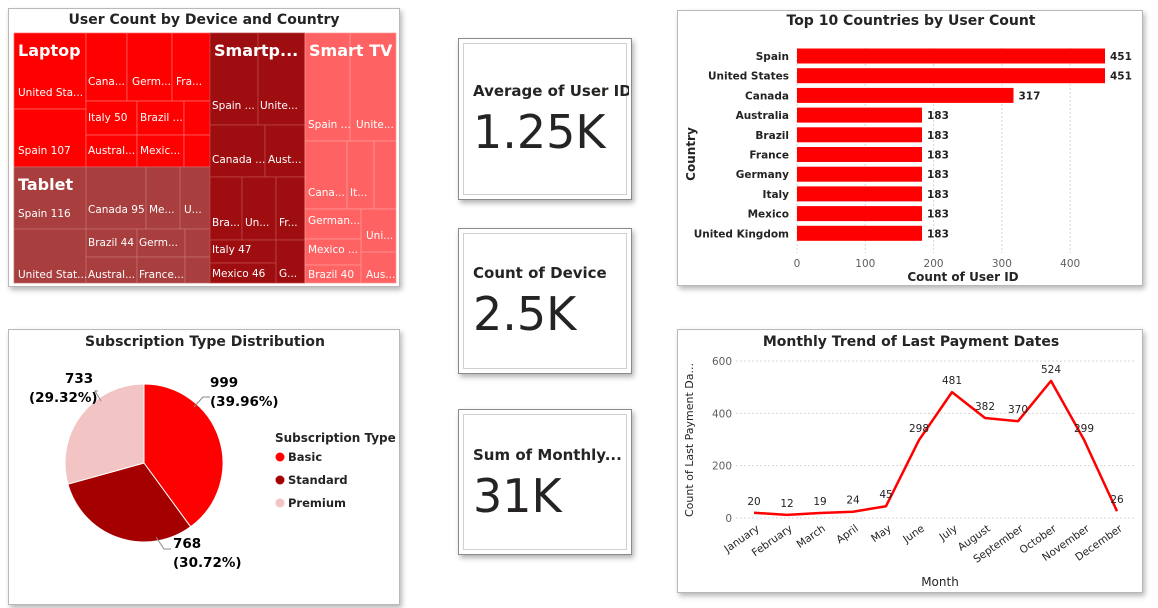 Image resolution: width=1158 pixels, height=608 pixels. I want to click on line-series-path, so click(936, 448).